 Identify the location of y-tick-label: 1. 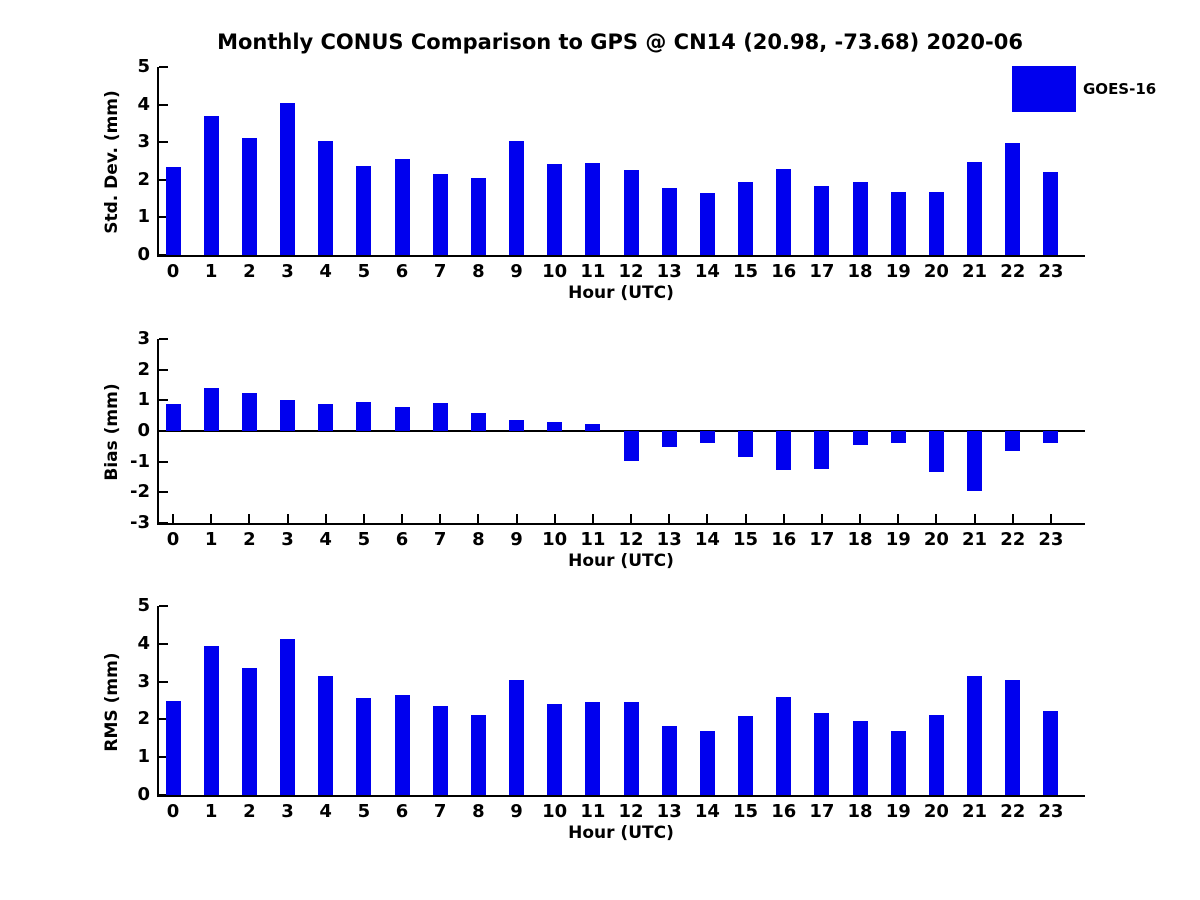
(143, 400).